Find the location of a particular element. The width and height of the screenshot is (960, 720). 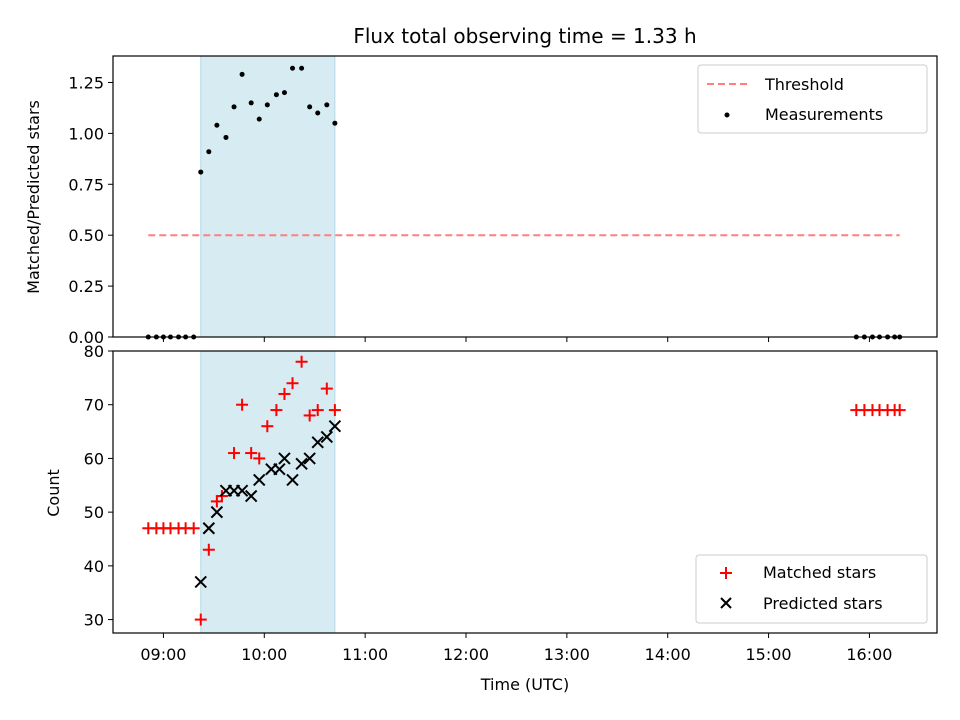

y-tick-label: 1.25 is located at coordinates (86, 82).